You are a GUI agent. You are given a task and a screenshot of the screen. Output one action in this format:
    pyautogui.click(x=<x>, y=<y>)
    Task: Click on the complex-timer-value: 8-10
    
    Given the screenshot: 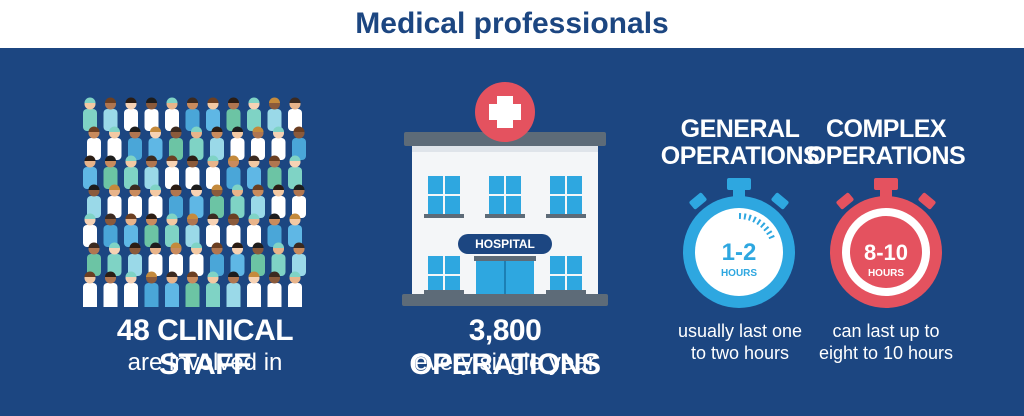 What is the action you would take?
    pyautogui.click(x=886, y=252)
    